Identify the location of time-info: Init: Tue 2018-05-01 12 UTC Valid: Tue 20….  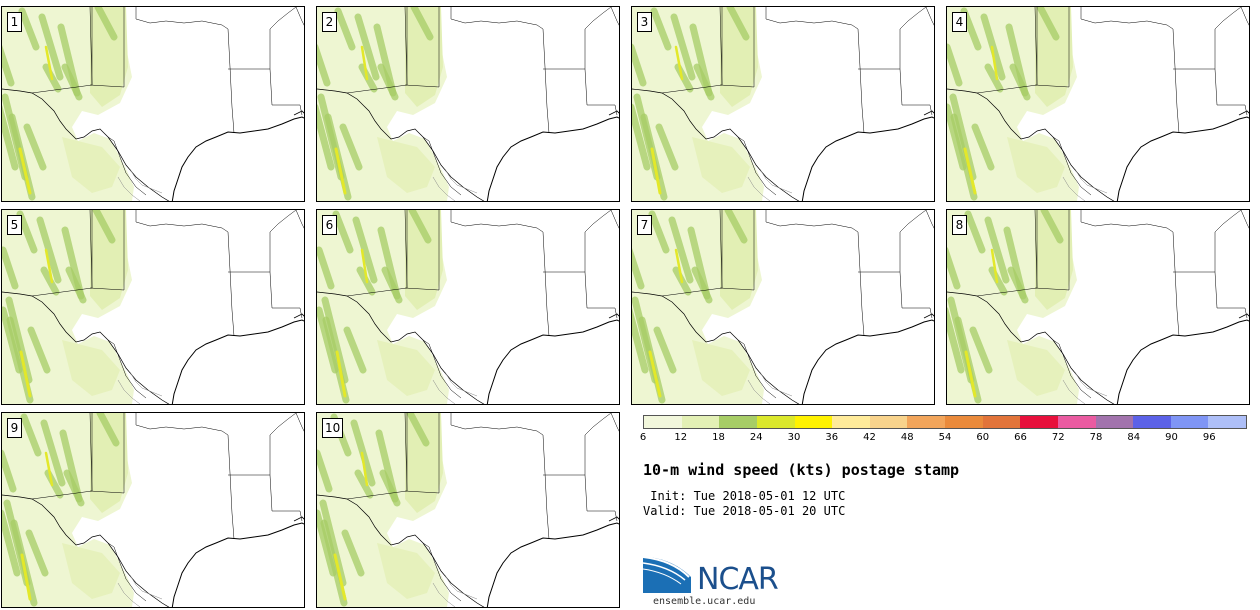
(744, 504).